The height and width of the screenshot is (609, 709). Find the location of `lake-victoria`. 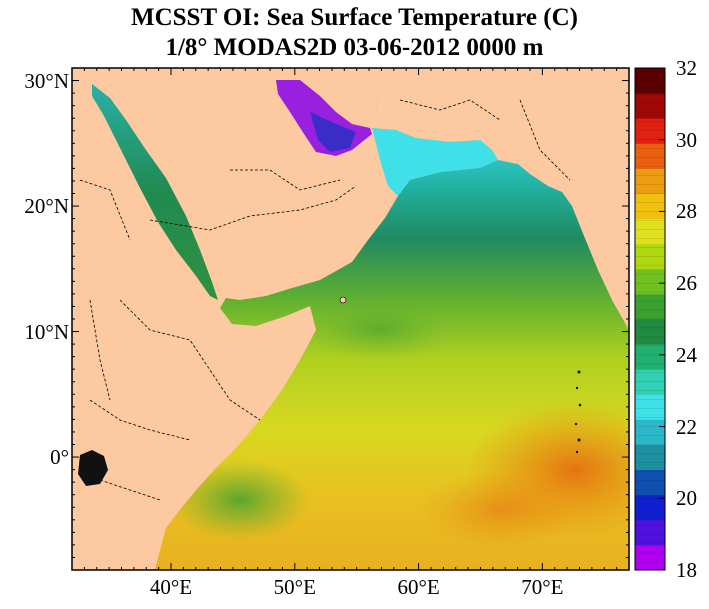

lake-victoria is located at coordinates (93, 468).